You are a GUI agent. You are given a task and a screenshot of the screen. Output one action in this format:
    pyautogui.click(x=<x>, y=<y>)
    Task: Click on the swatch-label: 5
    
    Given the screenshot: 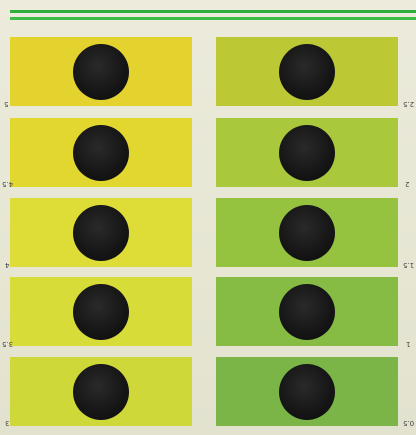 What is the action you would take?
    pyautogui.click(x=6, y=104)
    